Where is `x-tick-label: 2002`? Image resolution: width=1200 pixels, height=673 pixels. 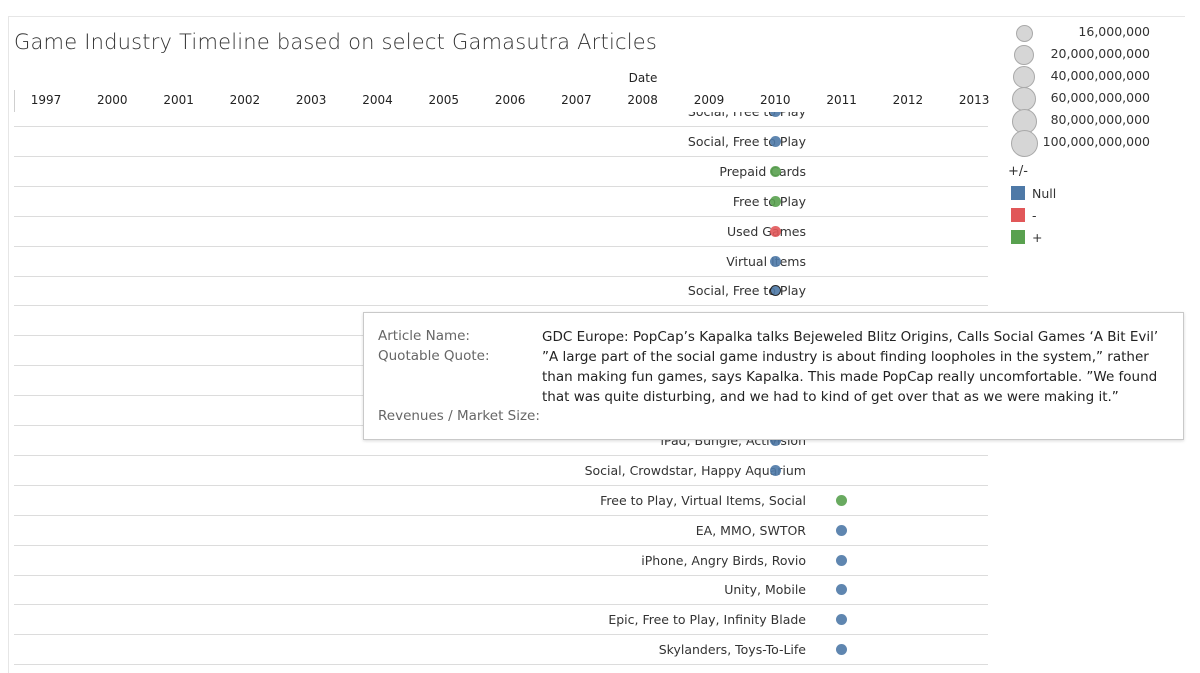
x-tick-label: 2002 is located at coordinates (245, 100).